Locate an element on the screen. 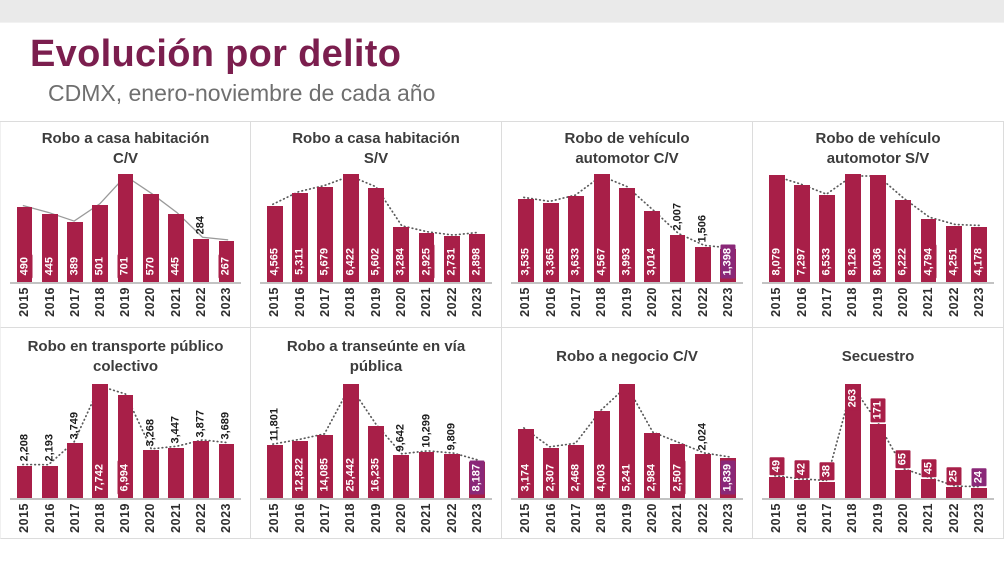 The height and width of the screenshot is (565, 1004). bar-slot: 6,994 is located at coordinates (125, 441).